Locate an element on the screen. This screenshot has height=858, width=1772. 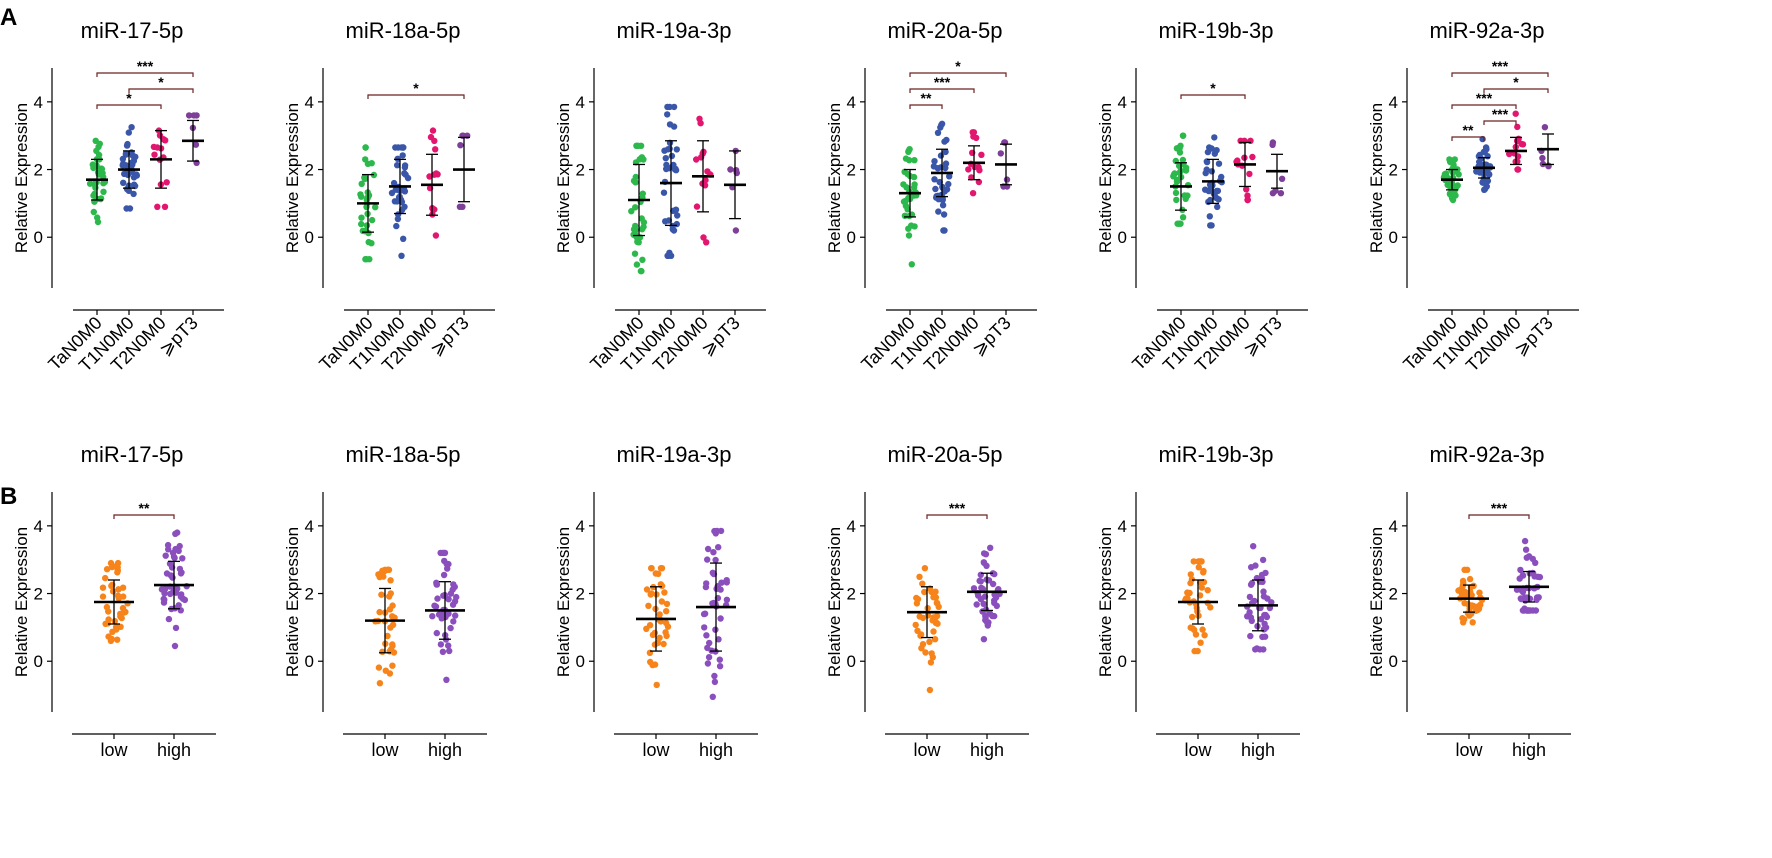
chart-7: miR-17-5p Relative Expression 0 2 4 low high ** is located at coordinates (114, 601).